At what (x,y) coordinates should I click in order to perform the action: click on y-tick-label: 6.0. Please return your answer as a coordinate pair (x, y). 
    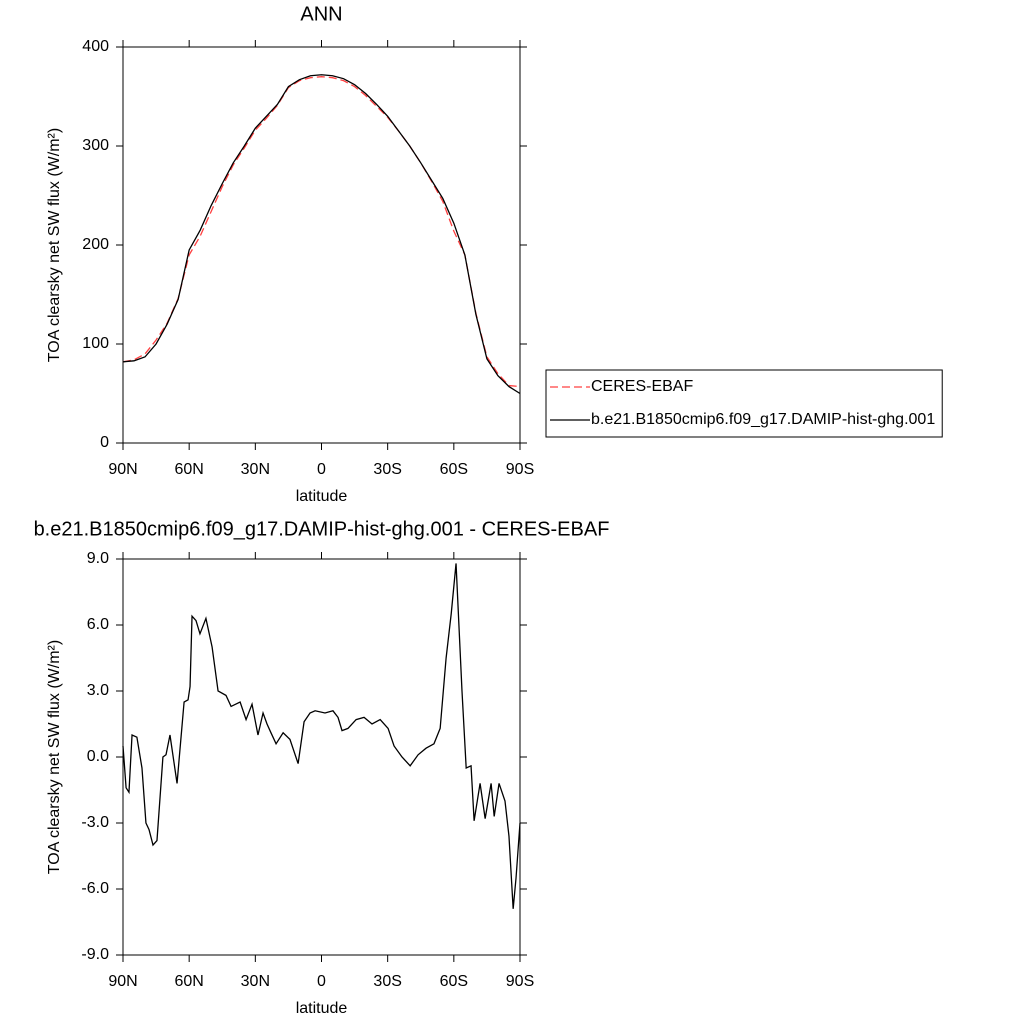
    Looking at the image, I should click on (98, 624).